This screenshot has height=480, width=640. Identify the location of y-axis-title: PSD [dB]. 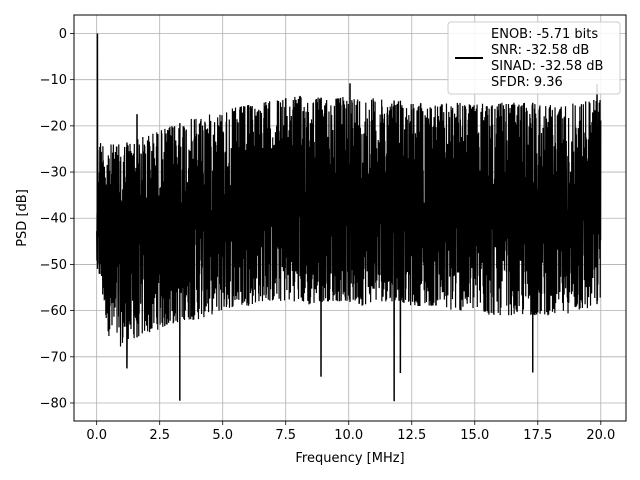
(22, 218).